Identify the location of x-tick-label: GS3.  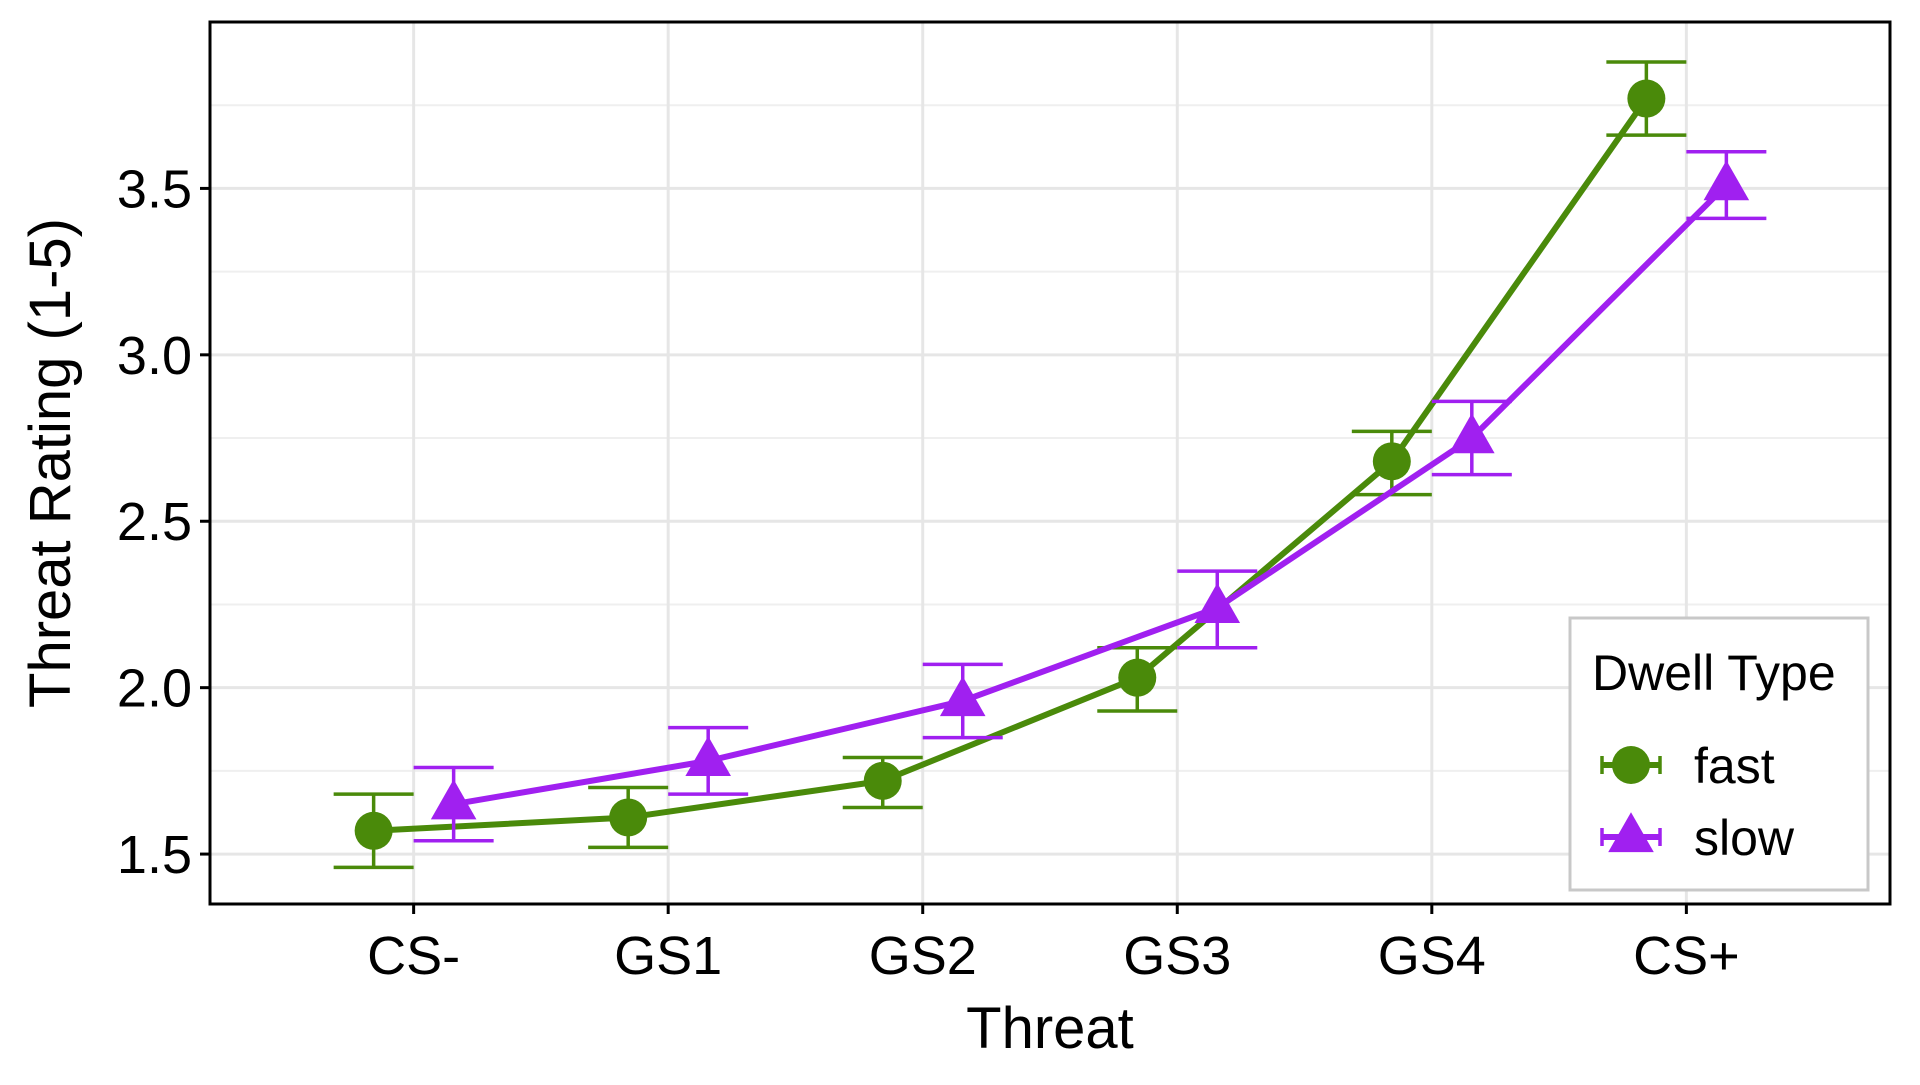
(1177, 956).